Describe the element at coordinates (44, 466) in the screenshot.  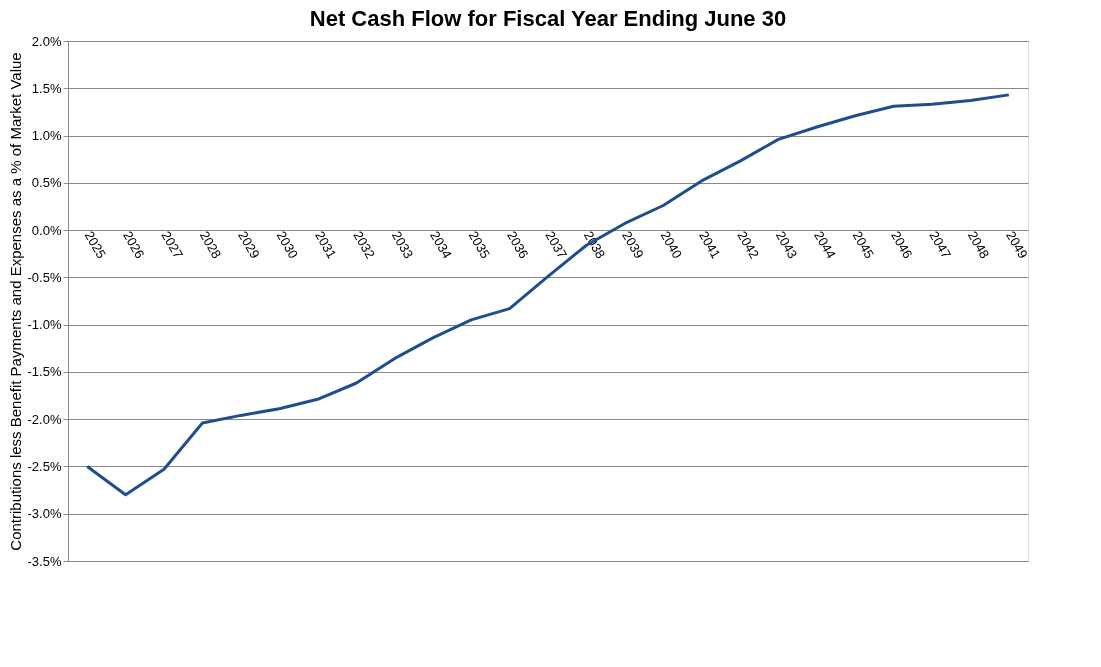
I see `y-tick-label: -2.5%` at that location.